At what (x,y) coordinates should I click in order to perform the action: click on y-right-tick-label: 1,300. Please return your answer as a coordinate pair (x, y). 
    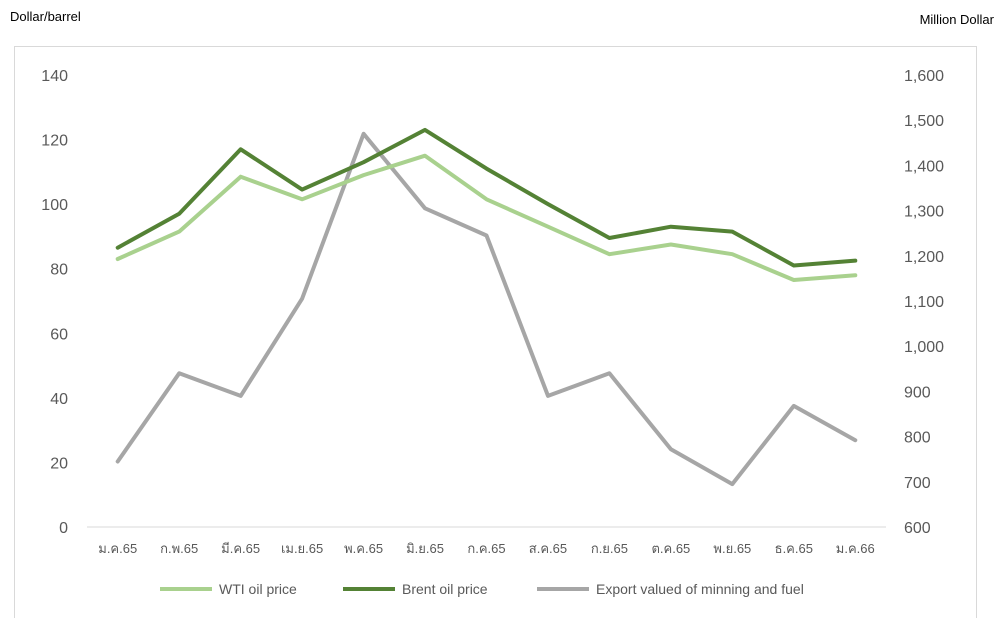
    Looking at the image, I should click on (924, 212).